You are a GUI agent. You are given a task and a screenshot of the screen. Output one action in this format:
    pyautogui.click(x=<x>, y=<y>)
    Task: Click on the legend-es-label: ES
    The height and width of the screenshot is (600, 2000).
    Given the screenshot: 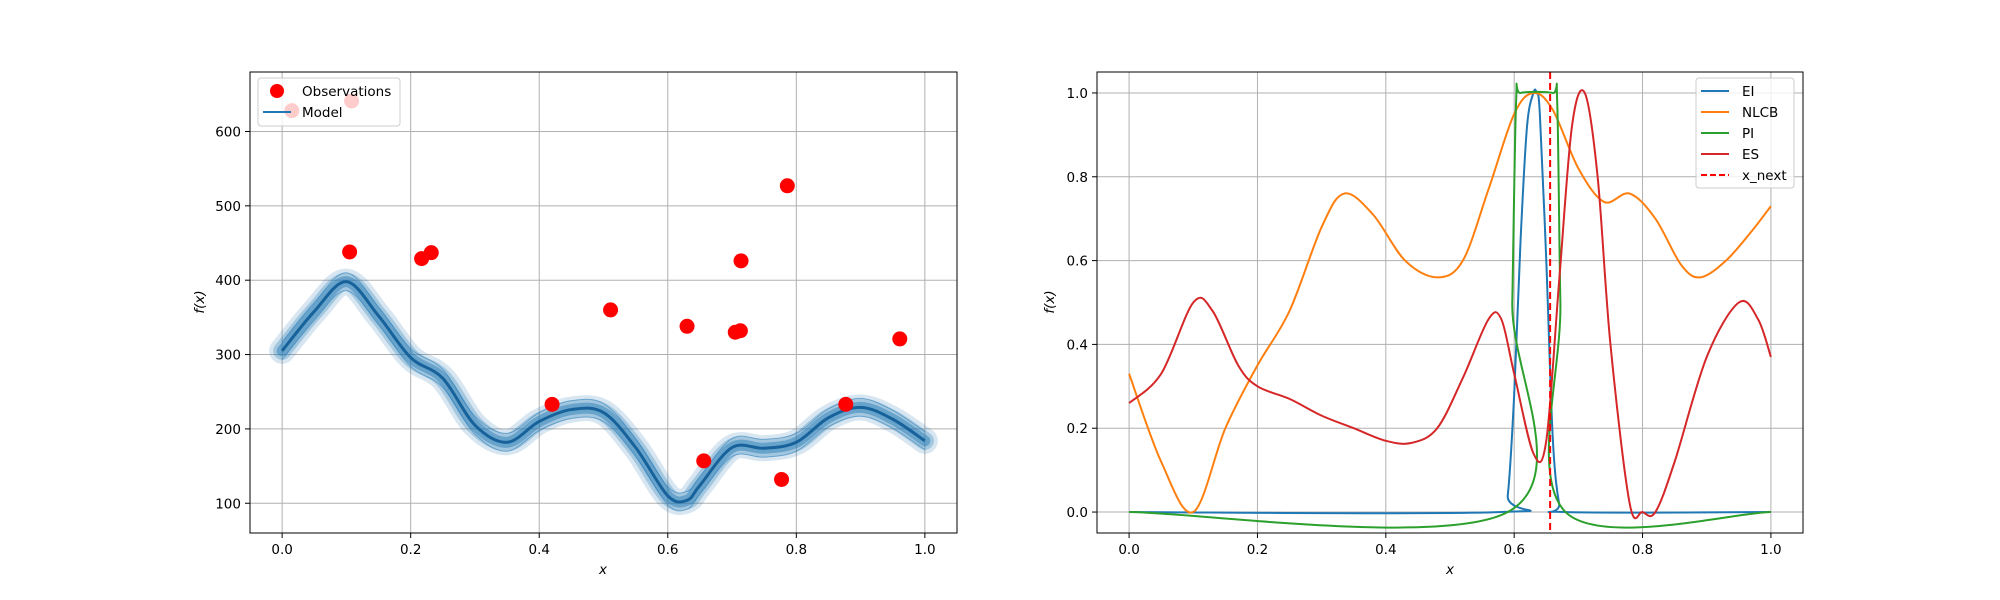 What is the action you would take?
    pyautogui.click(x=1750, y=155)
    